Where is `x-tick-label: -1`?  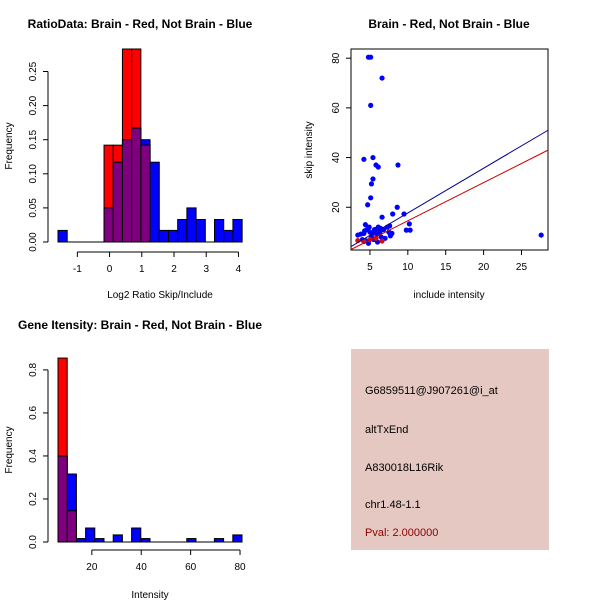 x-tick-label: -1 is located at coordinates (77, 269).